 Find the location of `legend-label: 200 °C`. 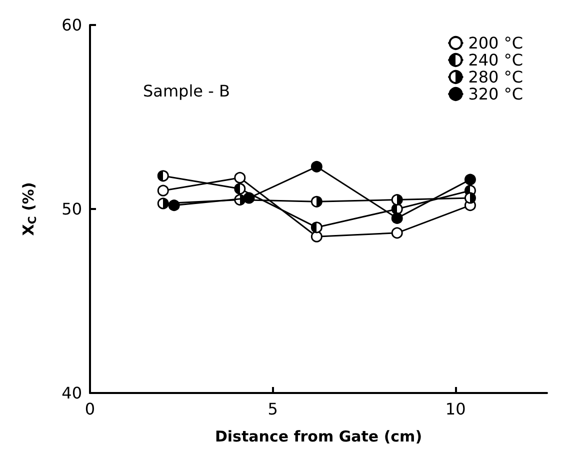

legend-label: 200 °C is located at coordinates (495, 43).